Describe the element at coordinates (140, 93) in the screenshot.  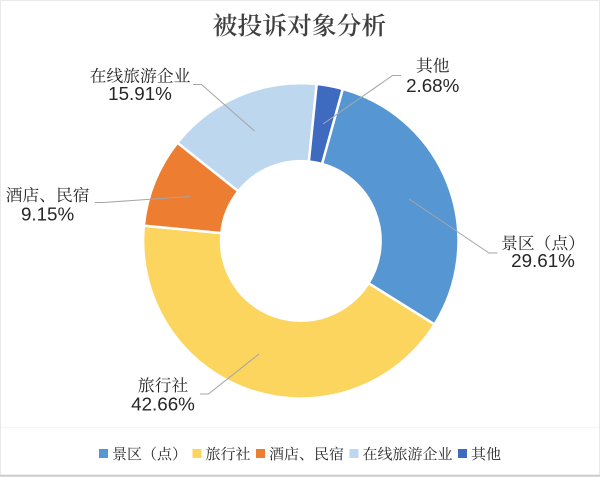
I see `svg-text: 15.91%` at that location.